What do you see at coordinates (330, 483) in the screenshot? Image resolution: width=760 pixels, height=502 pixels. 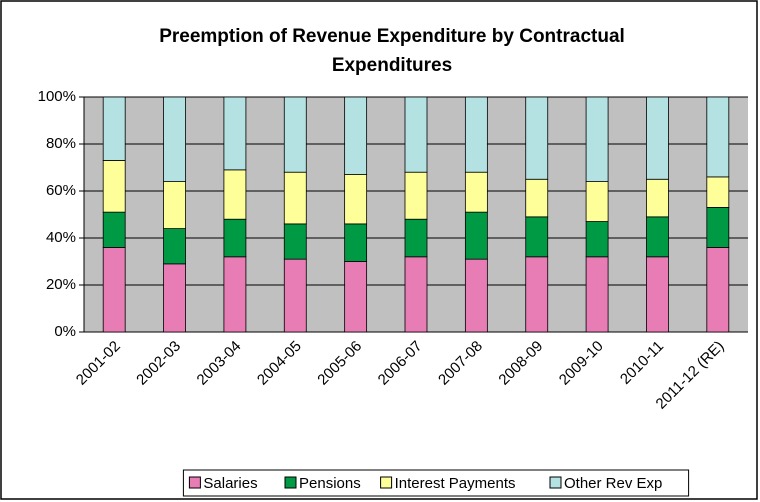 I see `legend-label: Pensions` at bounding box center [330, 483].